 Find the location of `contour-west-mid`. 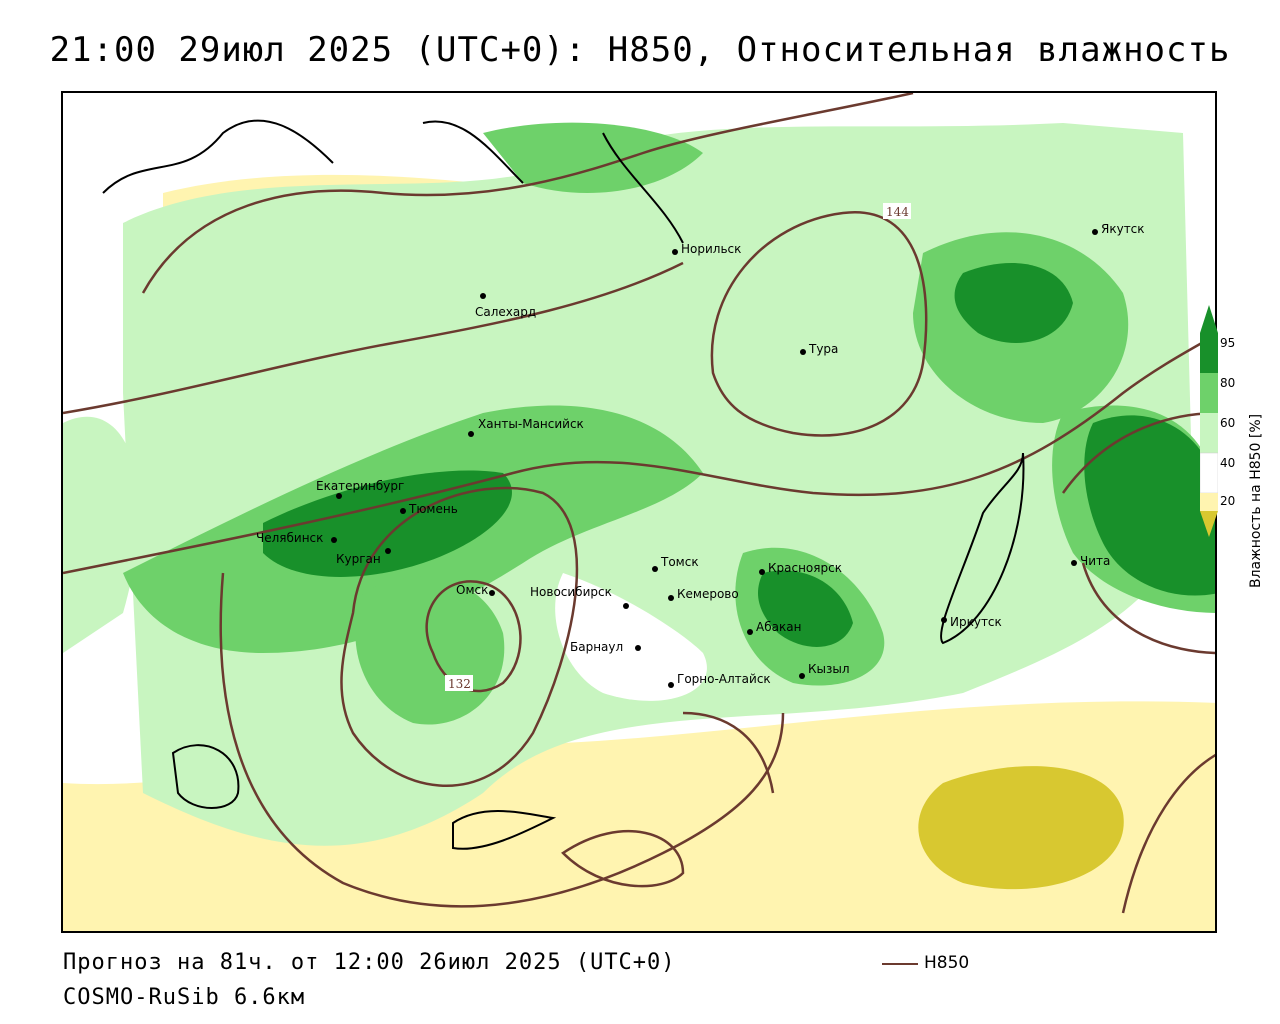

contour-west-mid is located at coordinates (373, 338).